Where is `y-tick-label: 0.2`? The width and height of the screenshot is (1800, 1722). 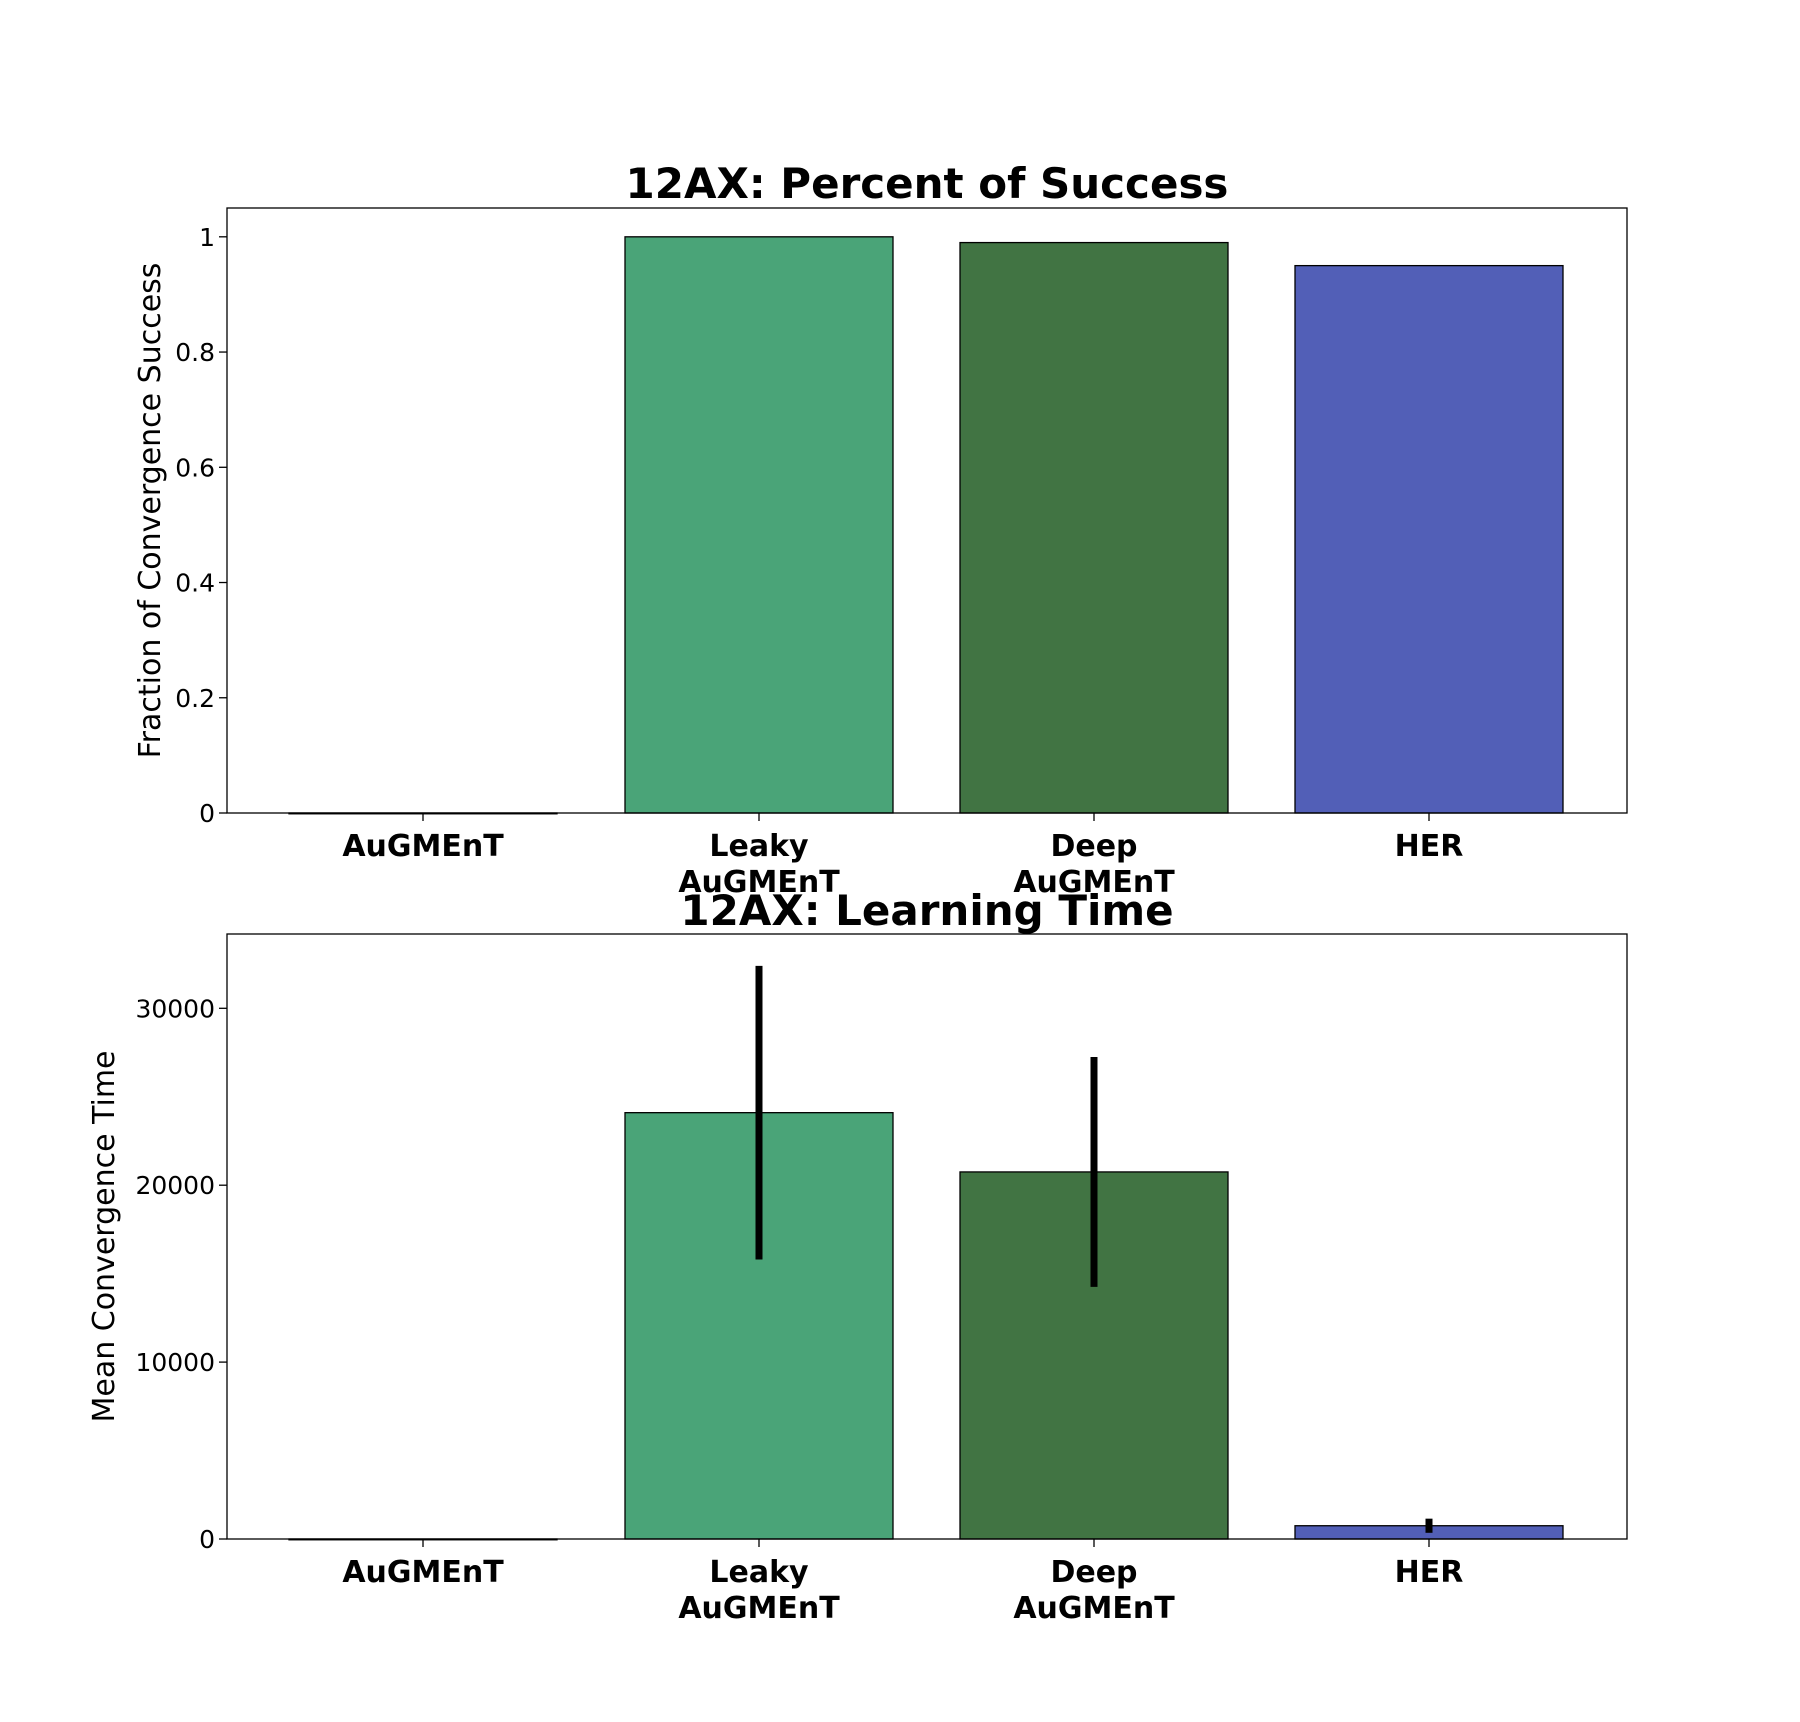 y-tick-label: 0.2 is located at coordinates (195, 698).